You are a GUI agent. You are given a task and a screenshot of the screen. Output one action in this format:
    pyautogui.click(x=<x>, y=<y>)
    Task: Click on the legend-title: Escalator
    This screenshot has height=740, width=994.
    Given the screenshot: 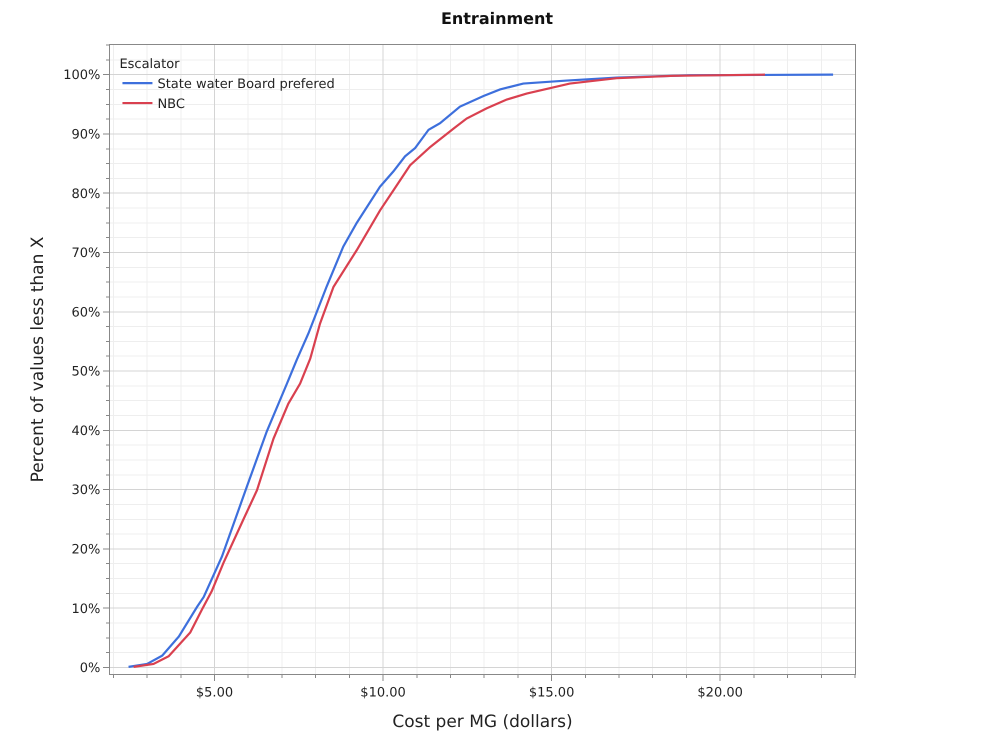 What is the action you would take?
    pyautogui.click(x=149, y=64)
    